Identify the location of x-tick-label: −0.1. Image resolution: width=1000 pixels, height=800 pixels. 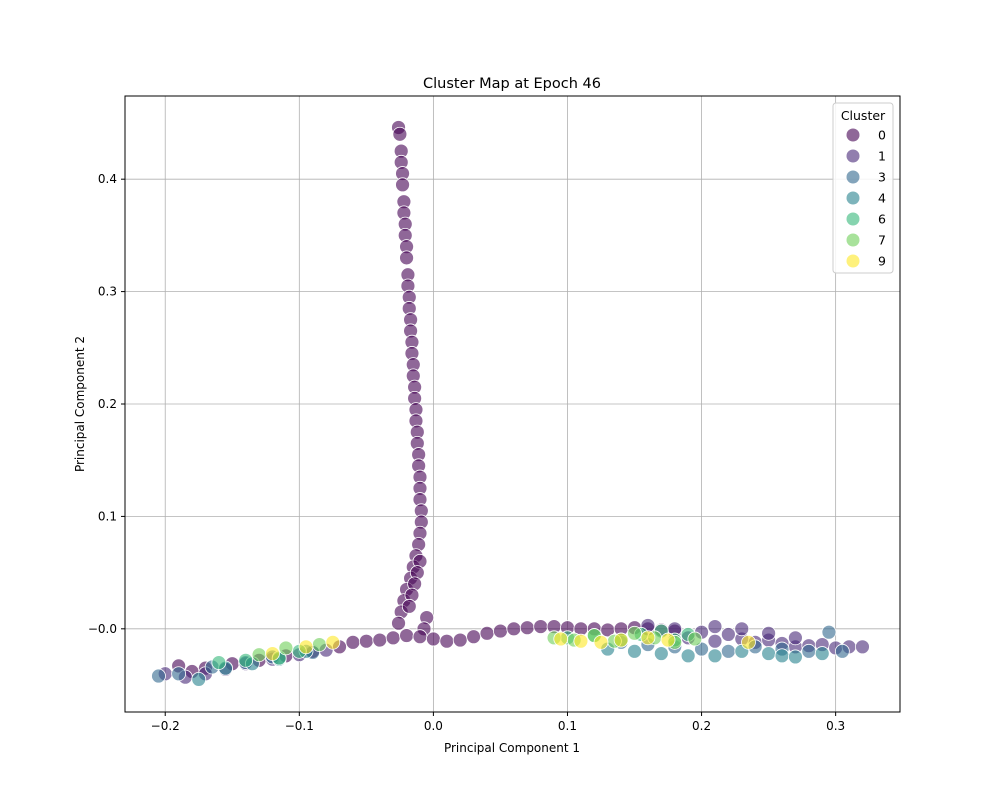
(299, 726).